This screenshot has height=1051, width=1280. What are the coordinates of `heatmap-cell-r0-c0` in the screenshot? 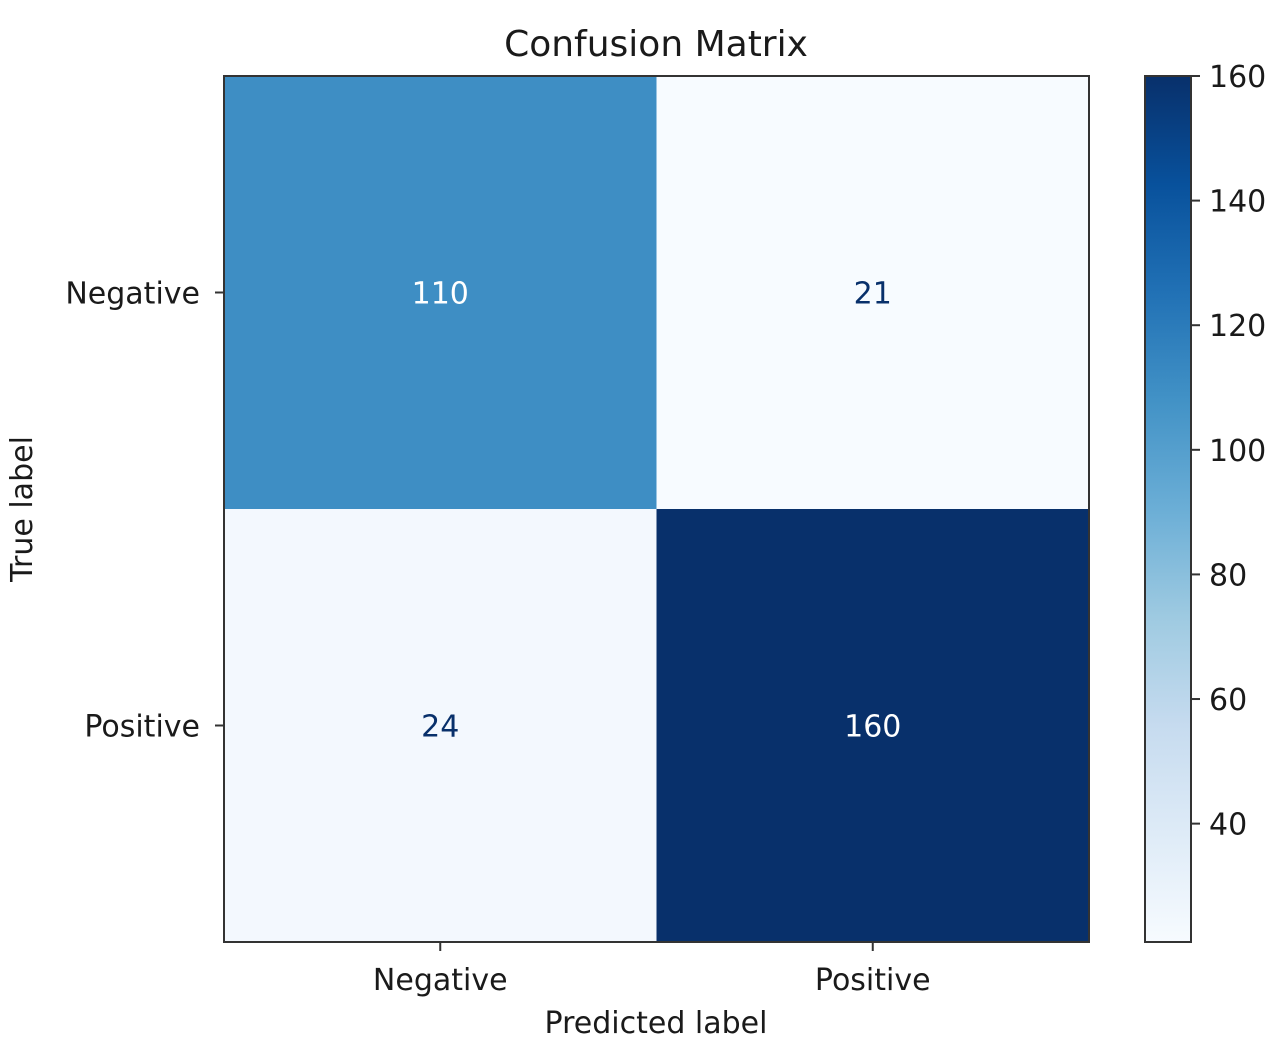 It's located at (440, 292).